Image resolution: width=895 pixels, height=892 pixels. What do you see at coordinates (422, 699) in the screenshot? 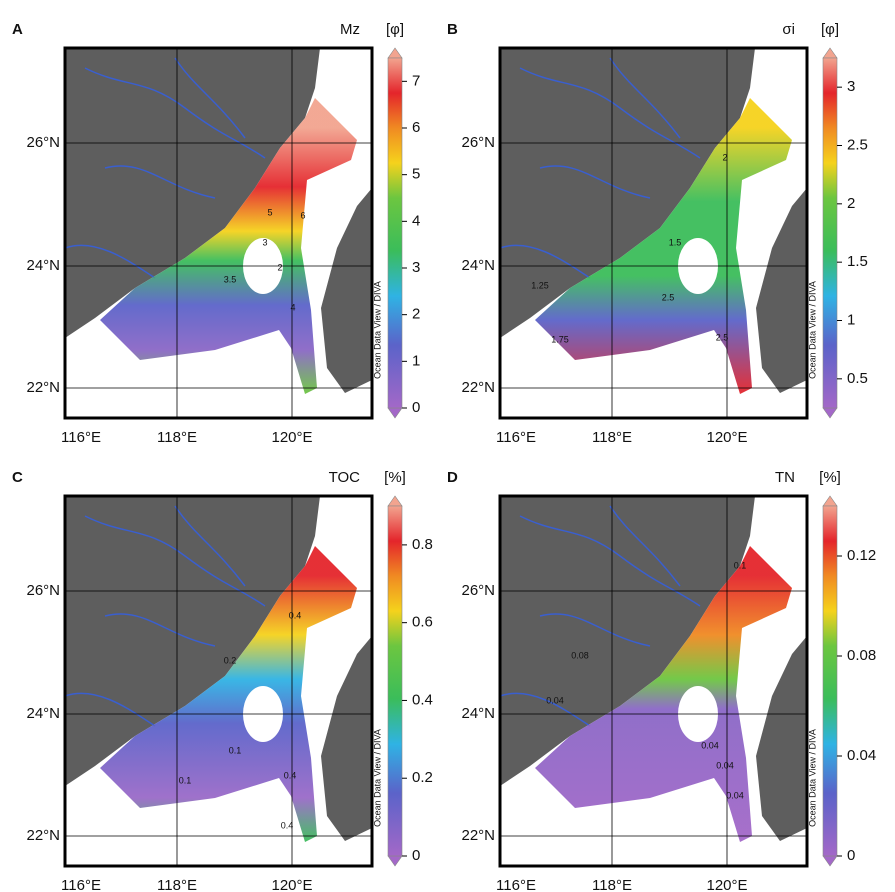
I see `colorbar-tick-label: 0.4` at bounding box center [422, 699].